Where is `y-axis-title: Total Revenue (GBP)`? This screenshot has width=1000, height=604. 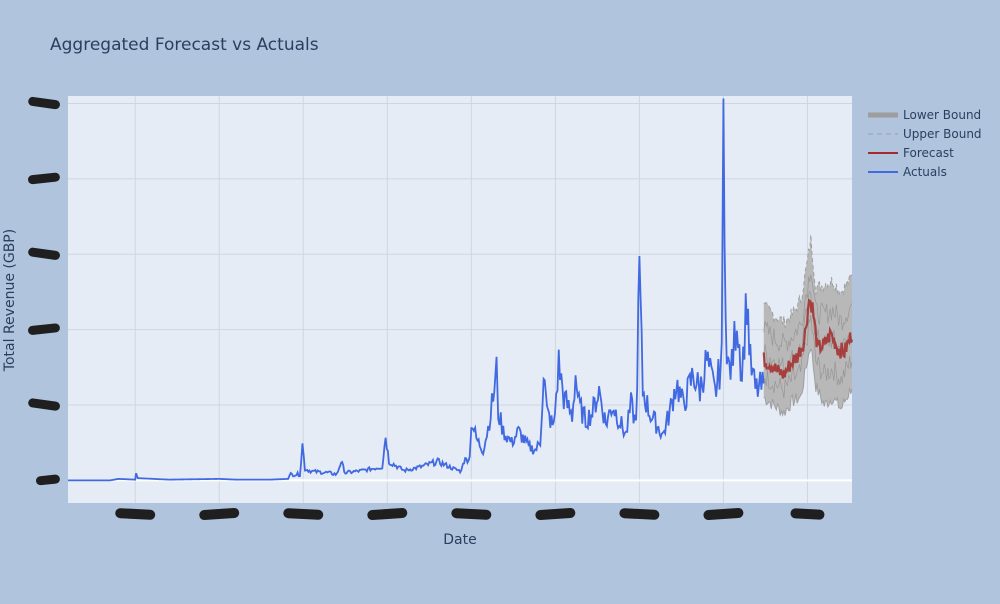 y-axis-title: Total Revenue (GBP) is located at coordinates (10, 300).